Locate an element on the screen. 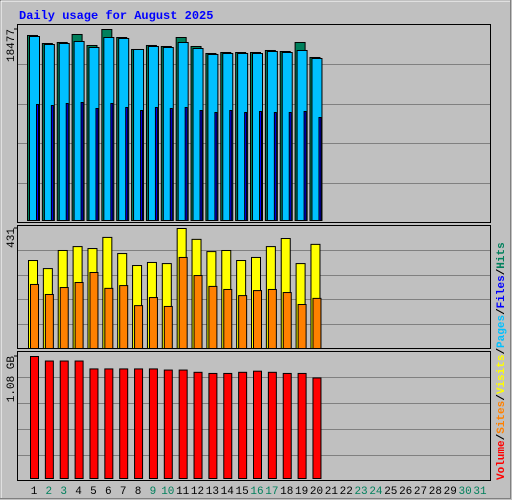  legend-entry: Files is located at coordinates (502, 291).